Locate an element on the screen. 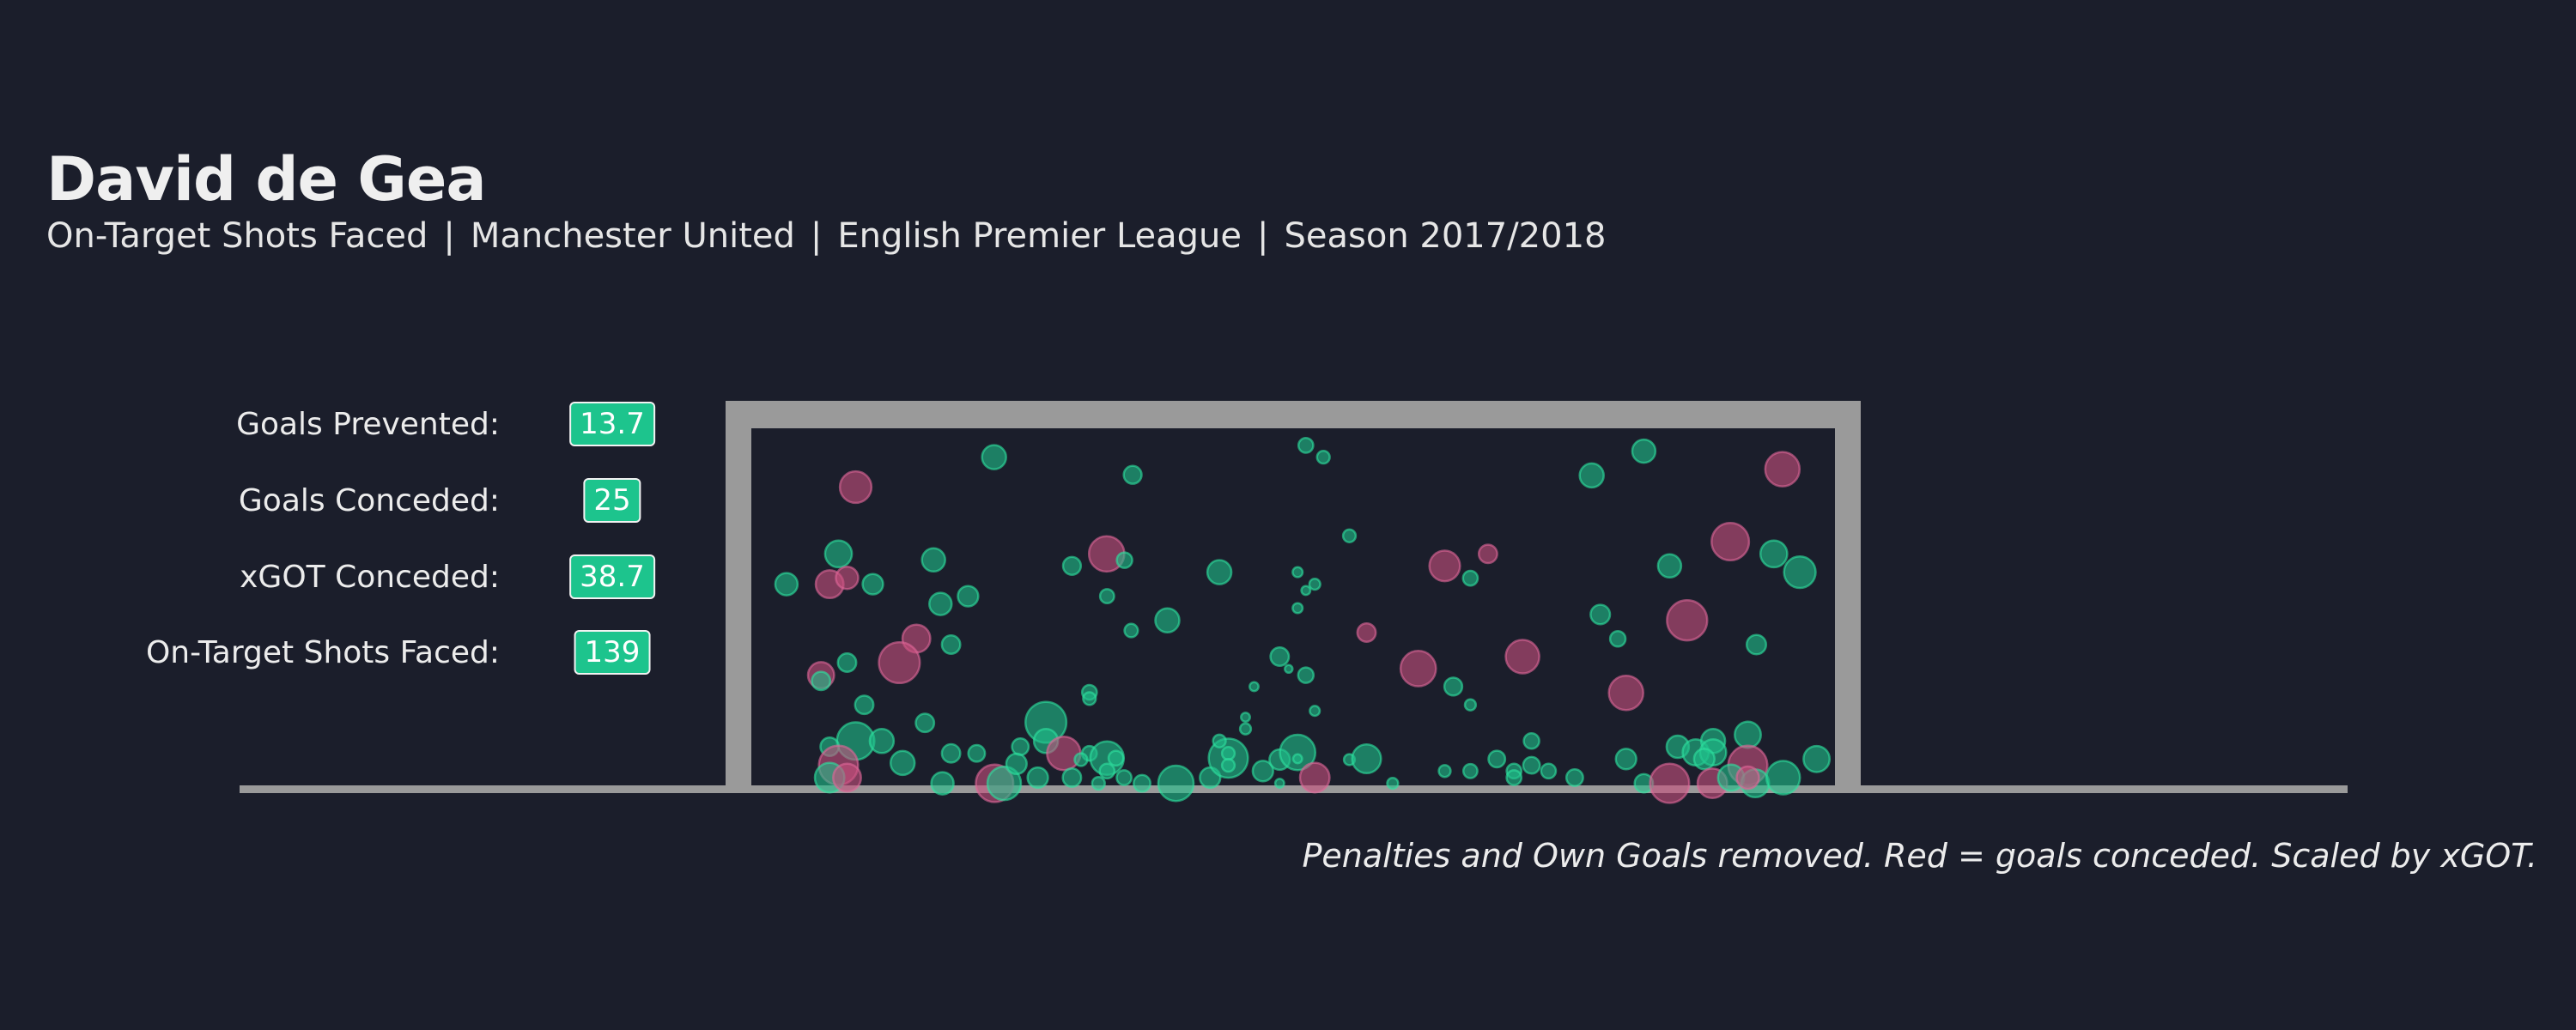  stat-label-shots-faced: On-Target Shots Faced: is located at coordinates (323, 652).